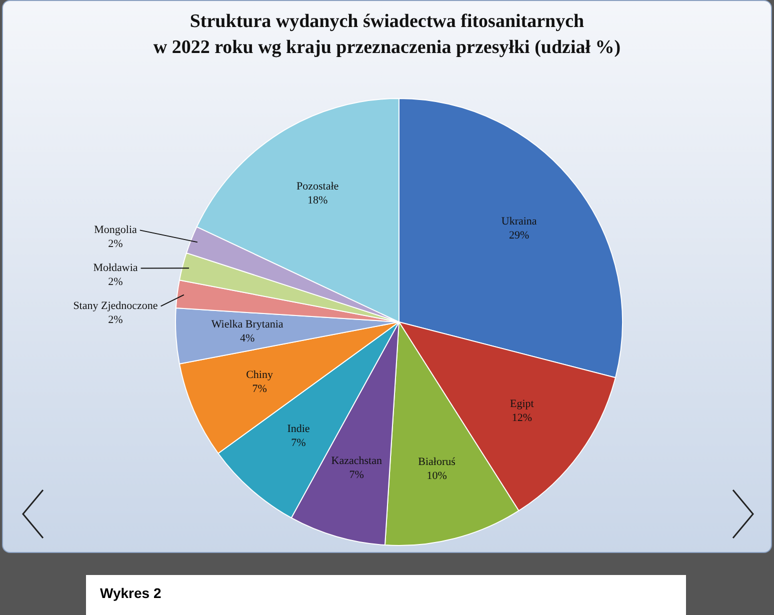  What do you see at coordinates (247, 338) in the screenshot?
I see `data-label: 4%` at bounding box center [247, 338].